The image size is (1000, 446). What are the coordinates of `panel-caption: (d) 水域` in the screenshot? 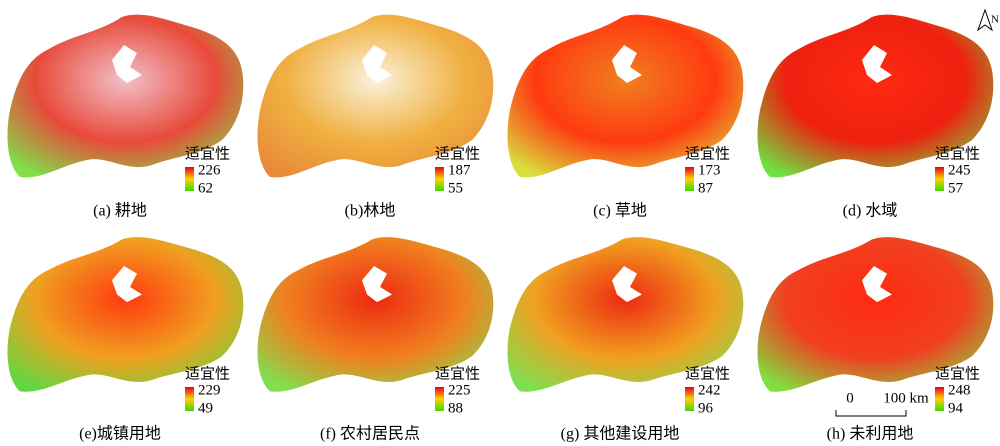 It's located at (870, 211).